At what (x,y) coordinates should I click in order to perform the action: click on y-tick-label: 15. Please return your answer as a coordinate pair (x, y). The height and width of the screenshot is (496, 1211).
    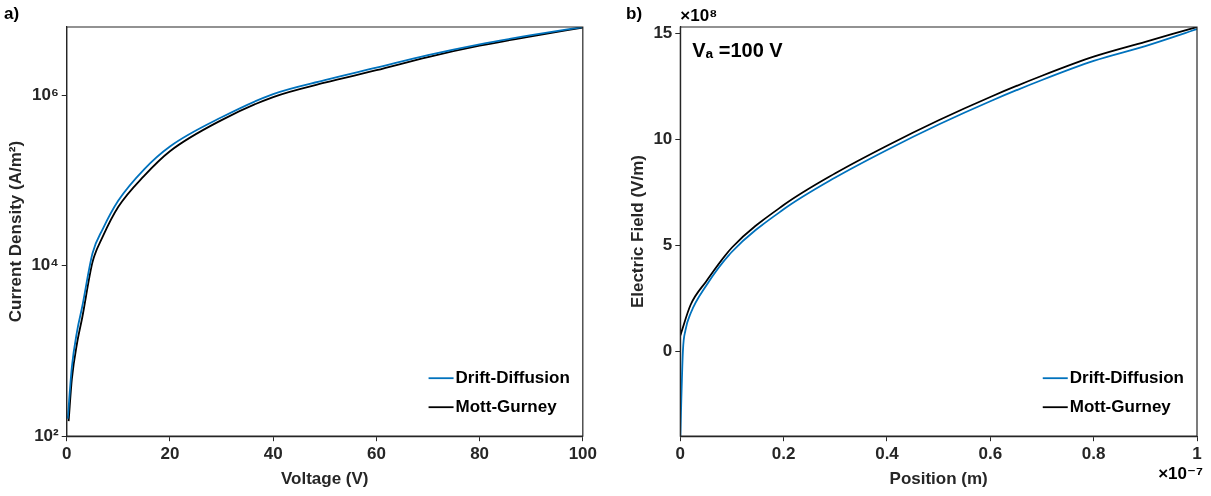
    Looking at the image, I should click on (663, 33).